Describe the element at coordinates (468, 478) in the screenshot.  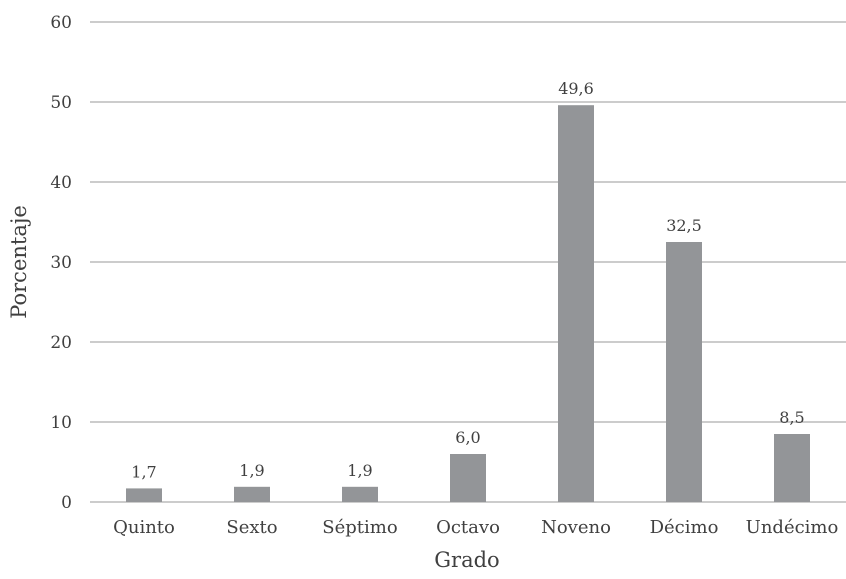
I see `bar-octavo` at that location.